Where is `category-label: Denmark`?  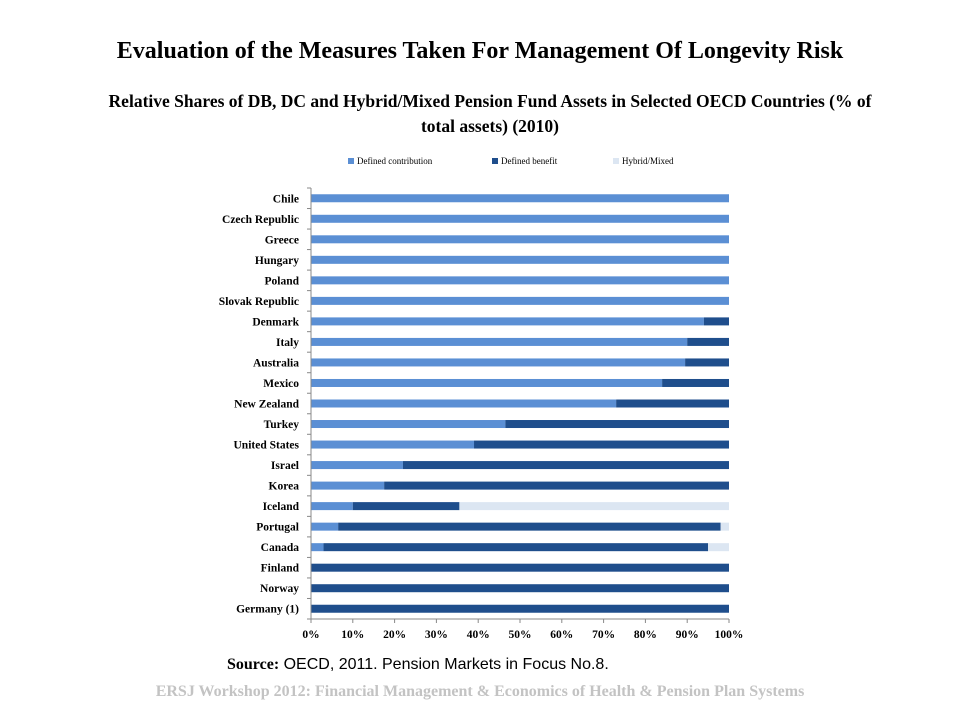
category-label: Denmark is located at coordinates (275, 322).